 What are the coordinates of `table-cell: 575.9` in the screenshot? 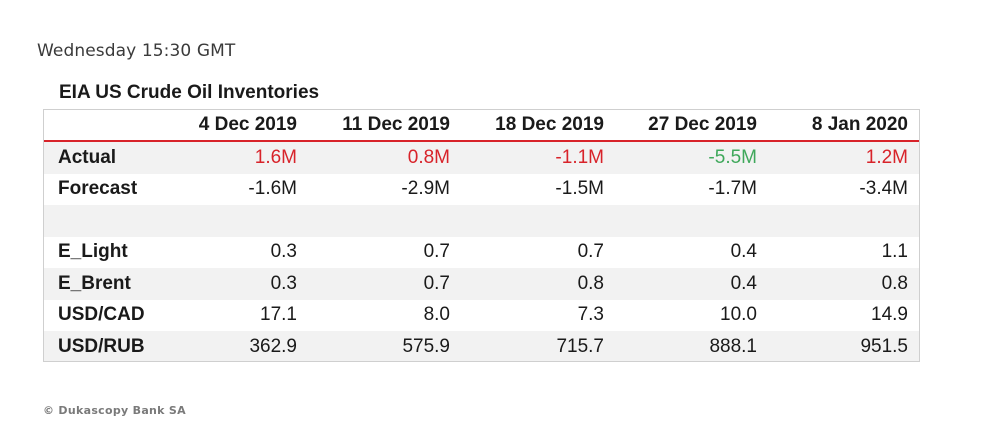 It's located at (386, 346).